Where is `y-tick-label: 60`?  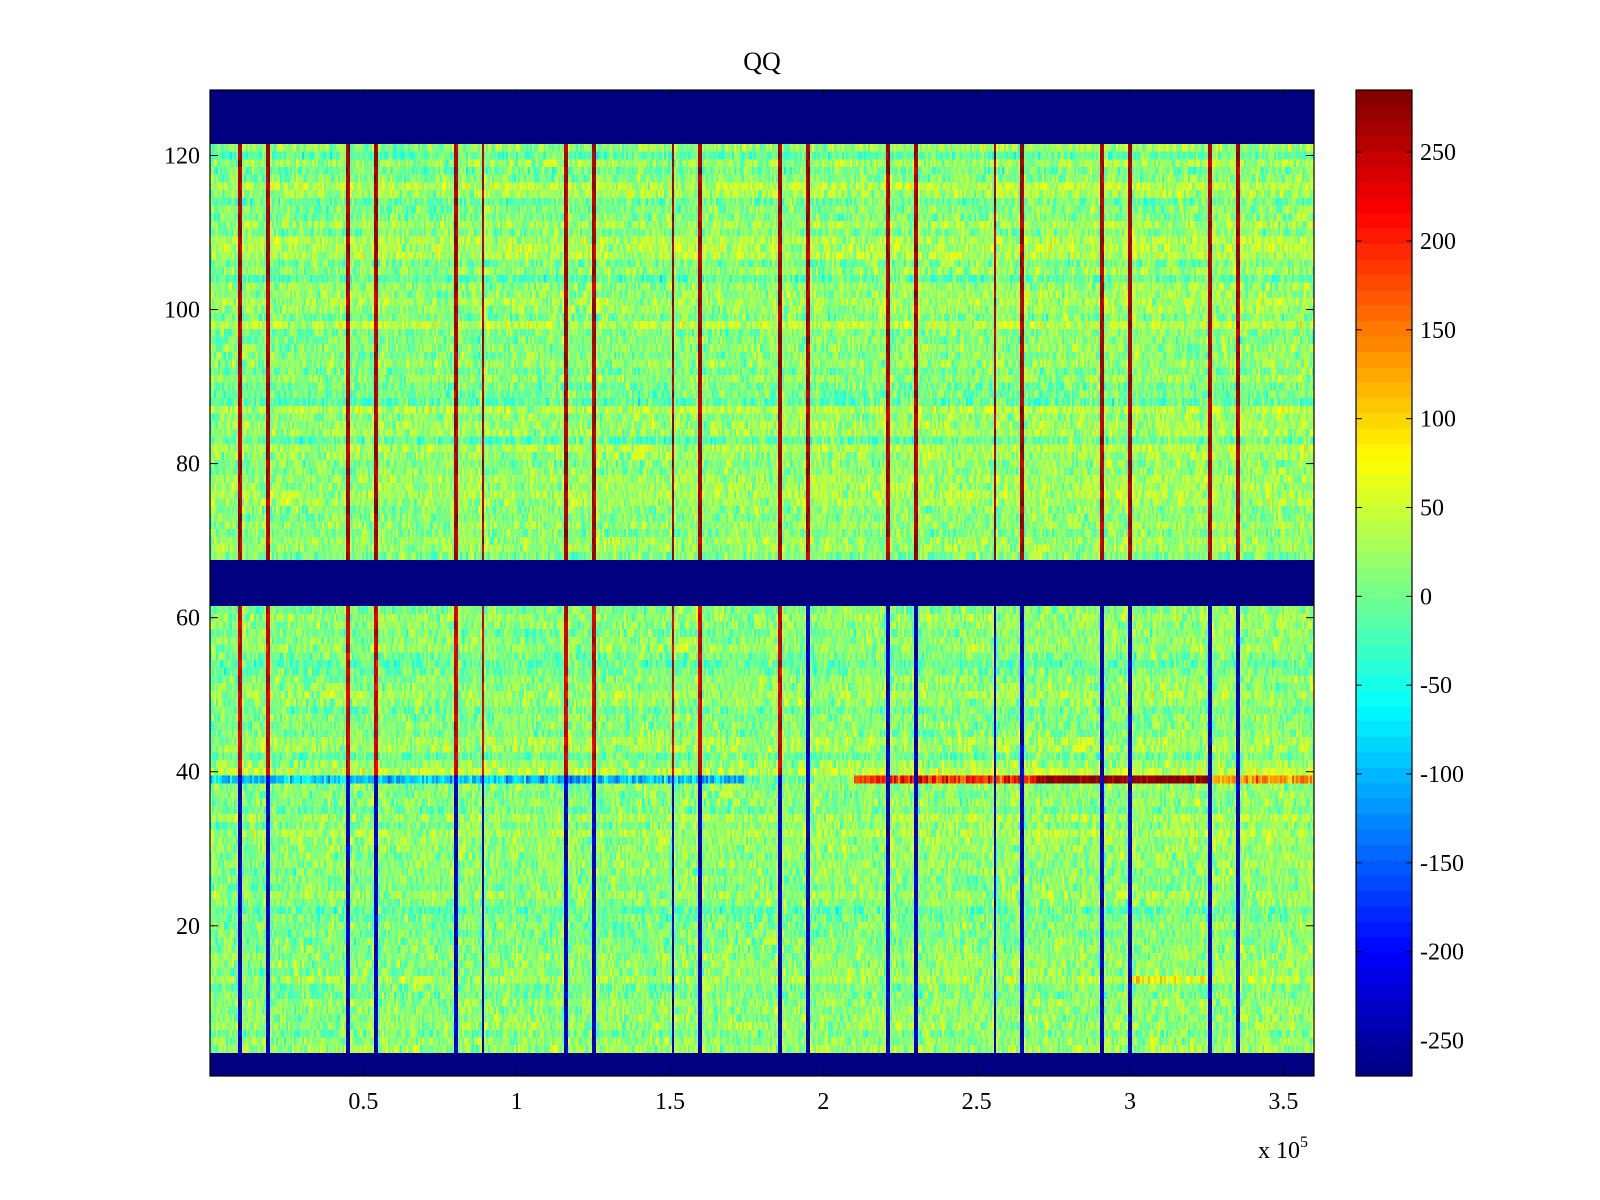
y-tick-label: 60 is located at coordinates (188, 619).